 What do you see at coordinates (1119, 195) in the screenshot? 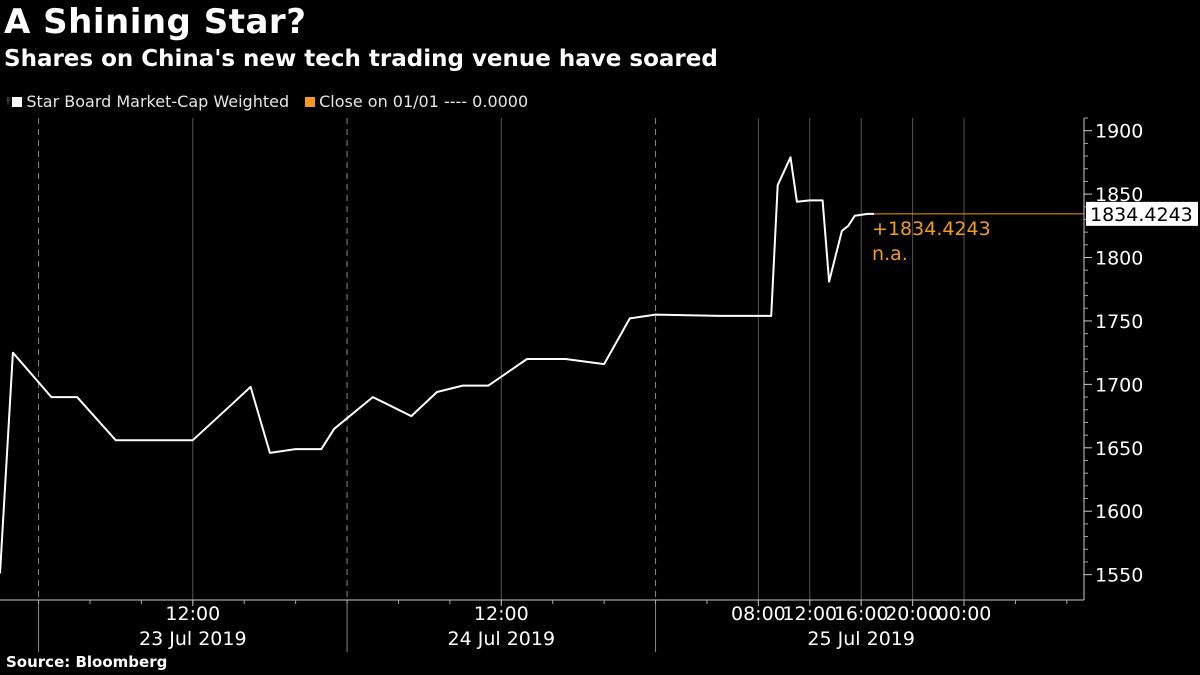
I see `y-tick-label: 1850` at bounding box center [1119, 195].